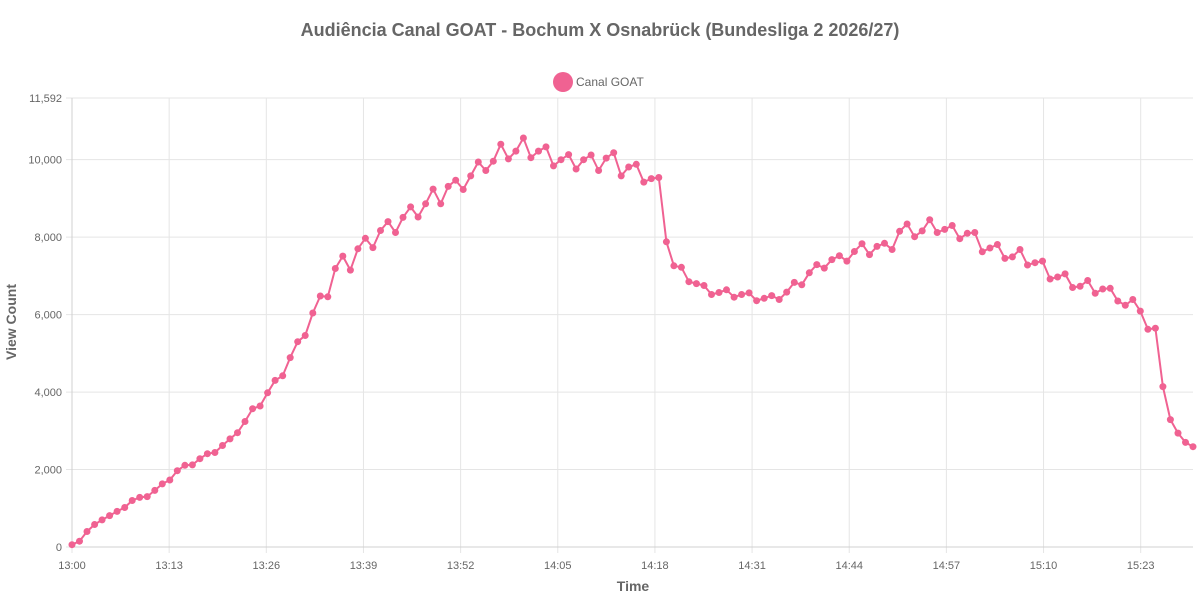 The width and height of the screenshot is (1200, 605). What do you see at coordinates (752, 566) in the screenshot?
I see `x-tick-label: 14:31` at bounding box center [752, 566].